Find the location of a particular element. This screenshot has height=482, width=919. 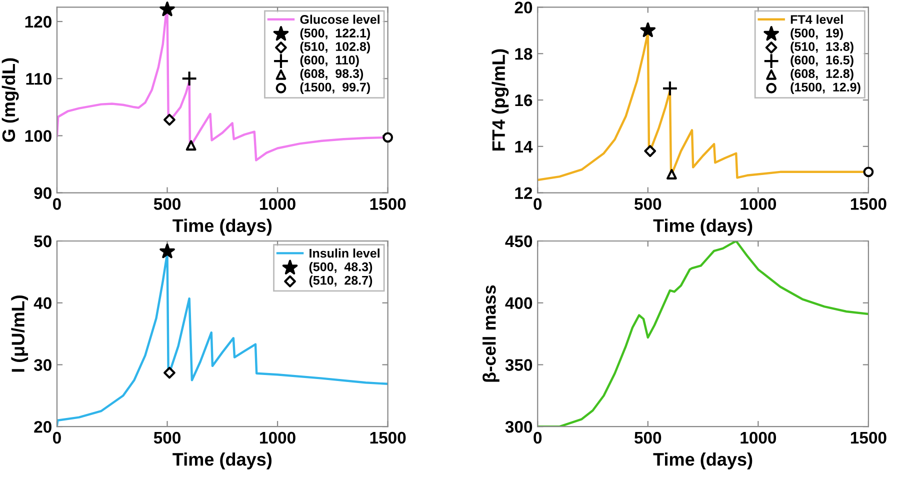

y-tick-label: 16 is located at coordinates (523, 100).